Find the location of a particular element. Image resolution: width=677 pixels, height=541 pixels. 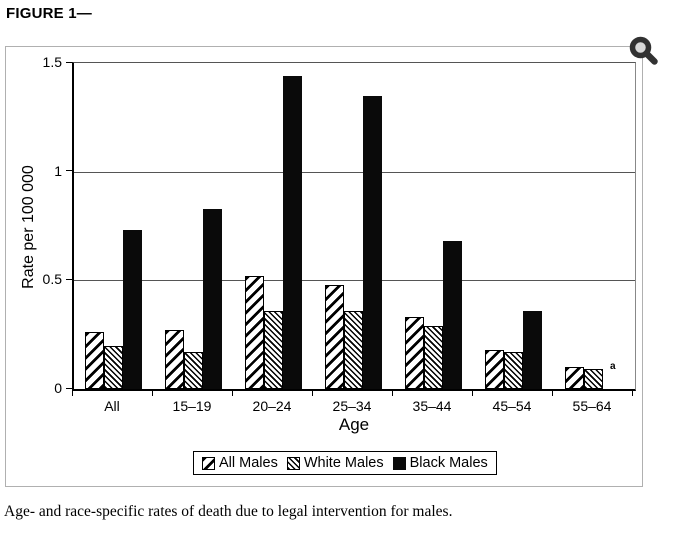

y-tick-label: 1 is located at coordinates (58, 170).